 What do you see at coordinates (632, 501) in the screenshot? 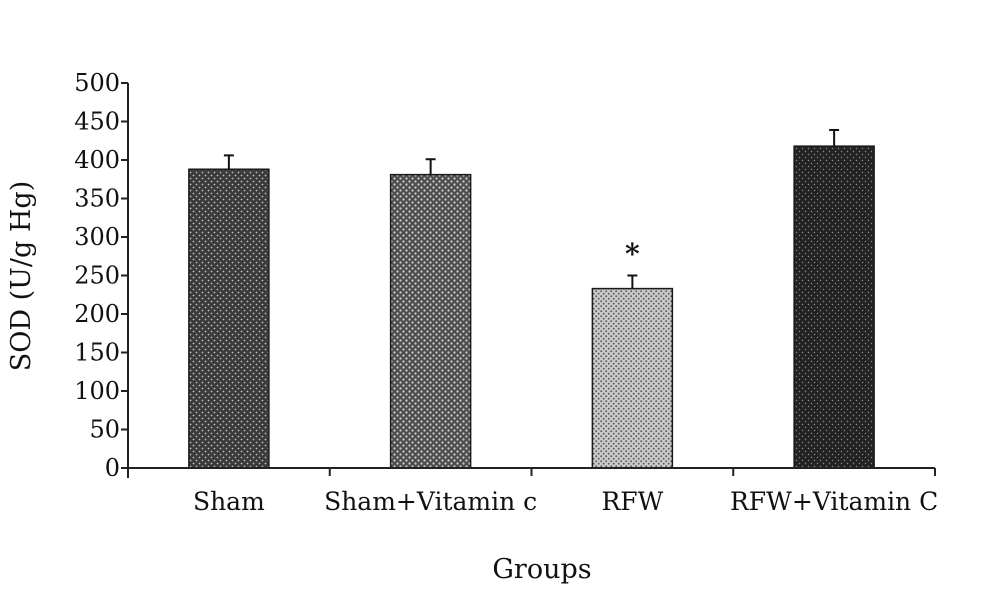
I see `x-tick-label: RFW` at bounding box center [632, 501].